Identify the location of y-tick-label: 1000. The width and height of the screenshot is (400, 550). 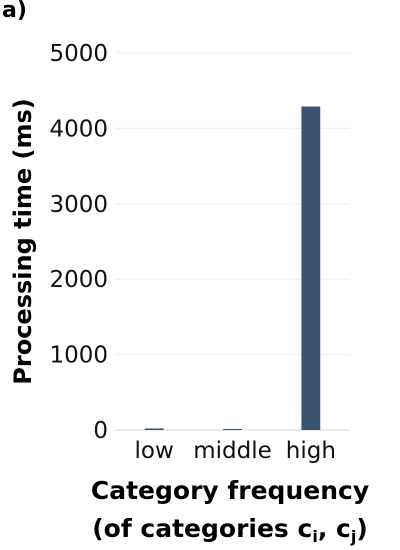
(78, 356).